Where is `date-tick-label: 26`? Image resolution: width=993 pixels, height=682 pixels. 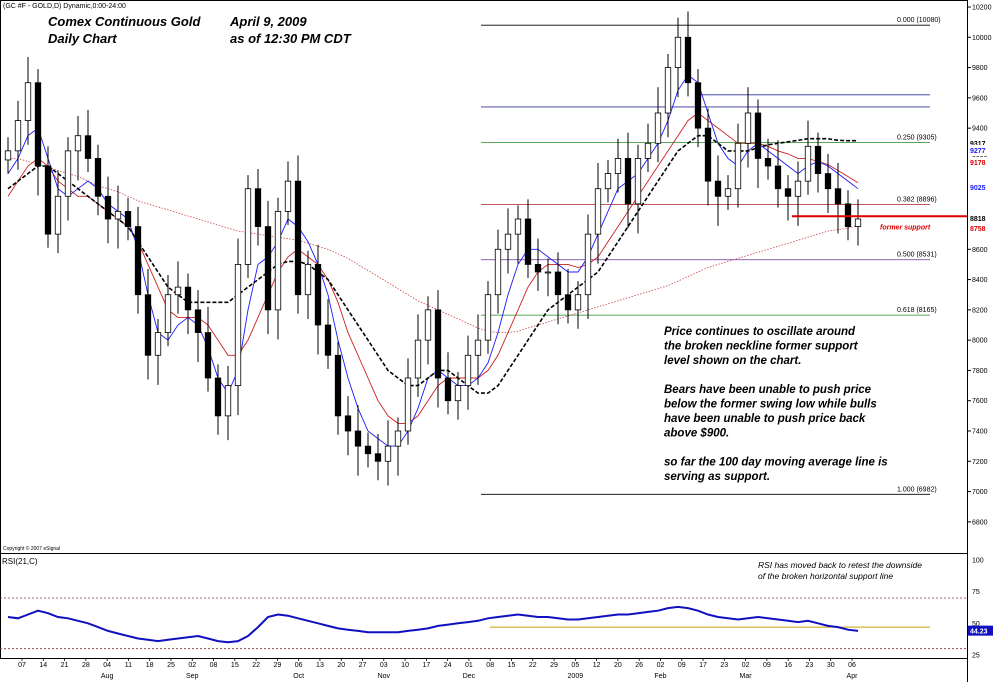 date-tick-label: 26 is located at coordinates (639, 665).